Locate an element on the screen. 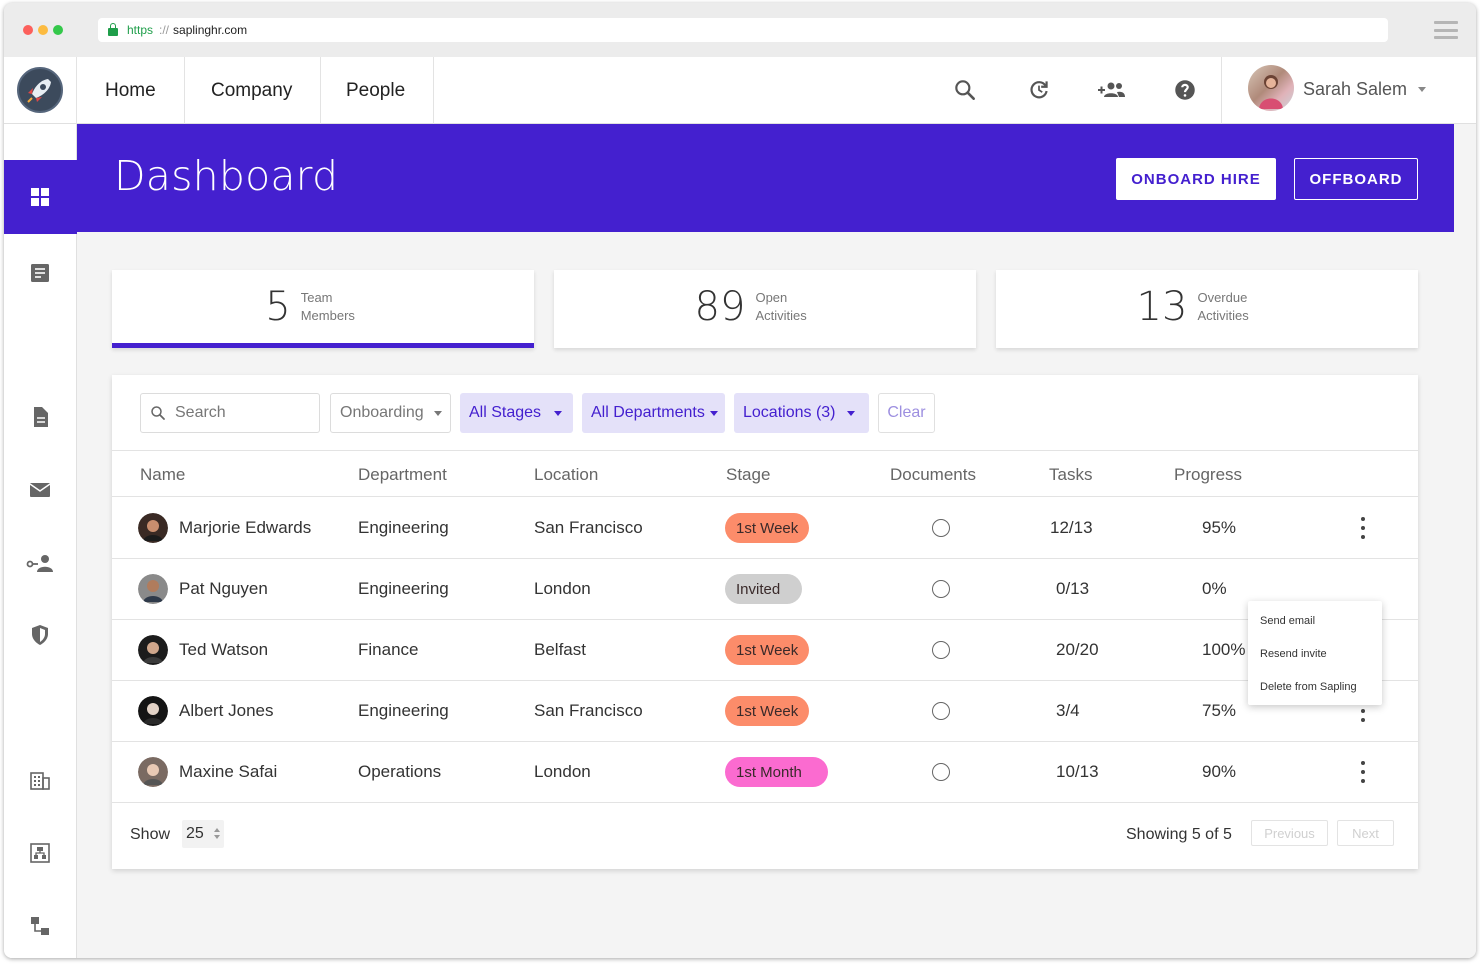 The image size is (1480, 965). nav-tab-home: Home is located at coordinates (131, 90).